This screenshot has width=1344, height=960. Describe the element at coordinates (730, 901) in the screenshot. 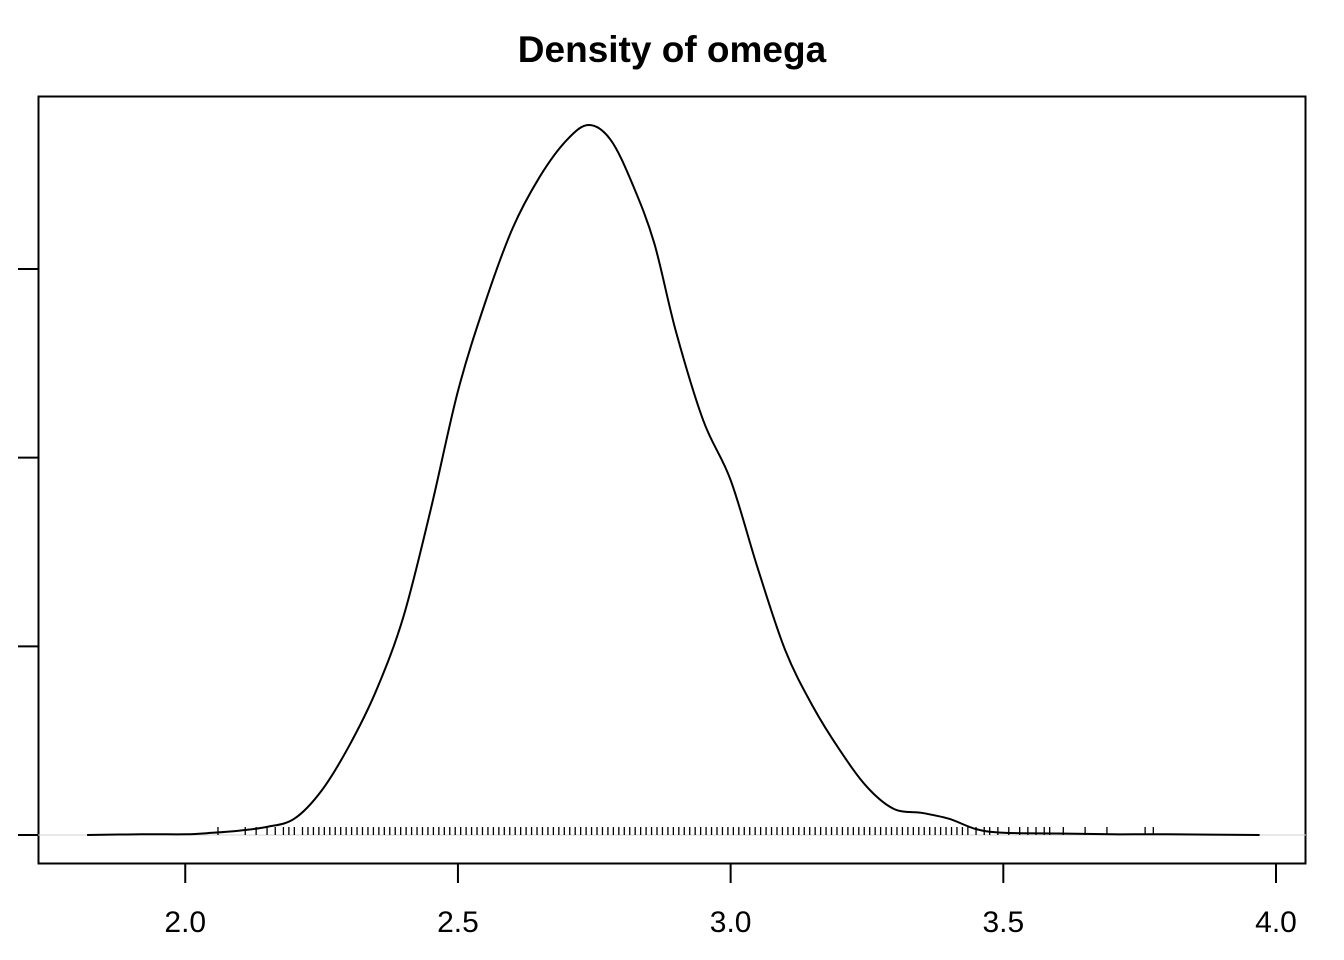

I see `x-axis: 2.0 2.5 3.0 3.5 4.0` at that location.